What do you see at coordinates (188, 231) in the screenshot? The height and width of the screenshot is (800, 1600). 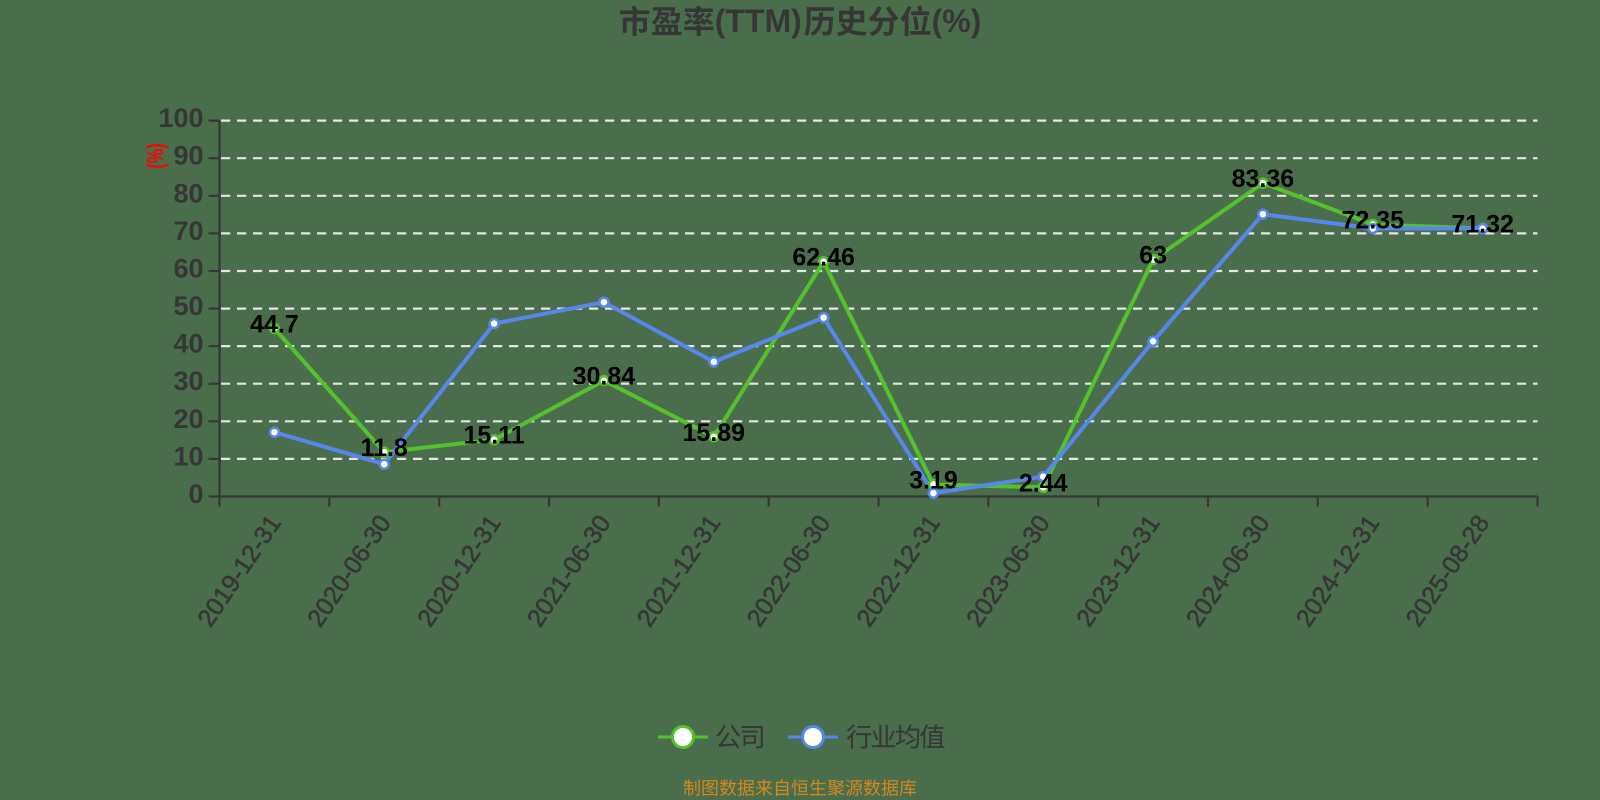 I see `svg-text: 70` at bounding box center [188, 231].